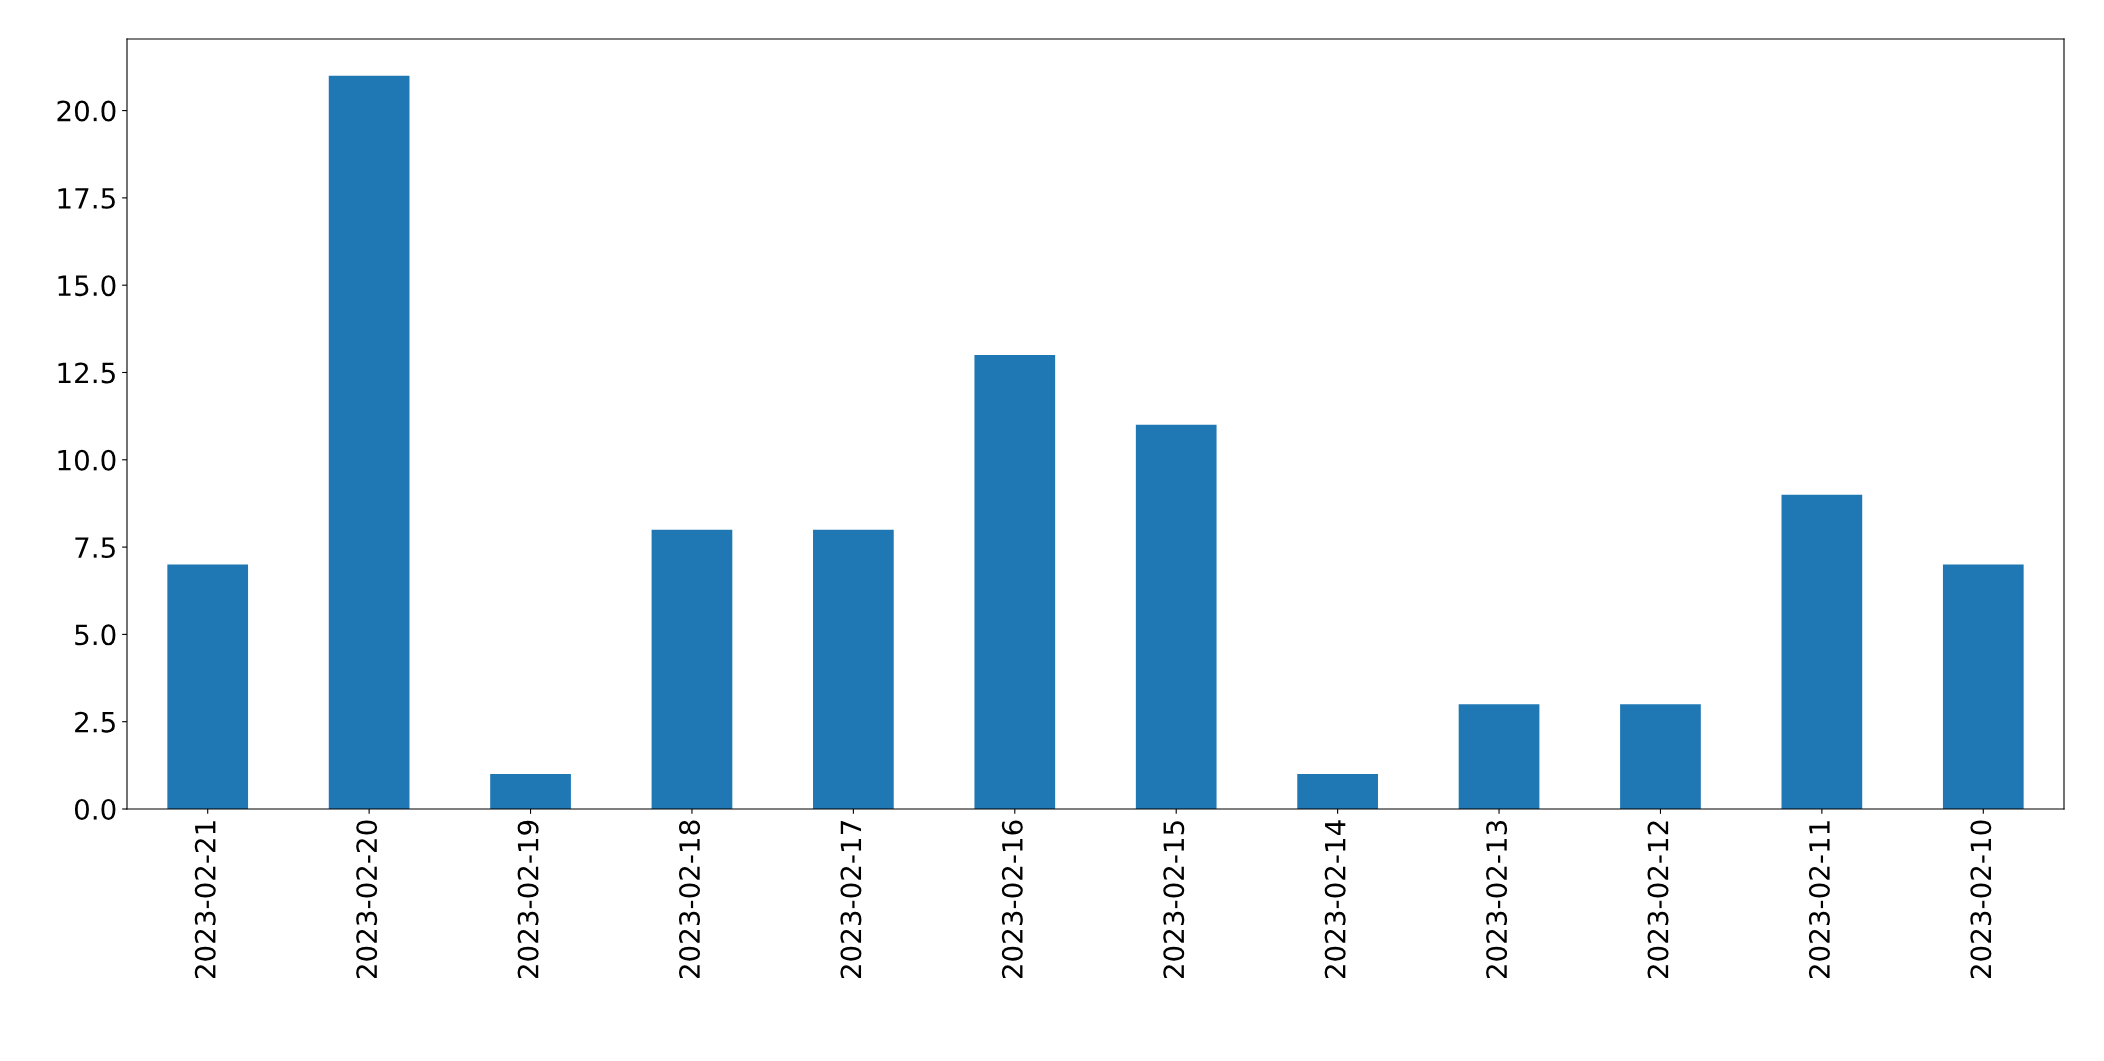 The height and width of the screenshot is (1061, 2104). I want to click on y-tick-label: 10.0, so click(87, 460).